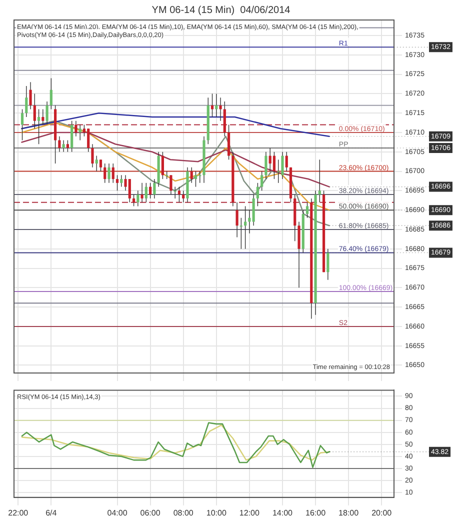 This screenshot has width=460, height=523. Describe the element at coordinates (117, 513) in the screenshot. I see `x-tick-label: 04:00` at that location.